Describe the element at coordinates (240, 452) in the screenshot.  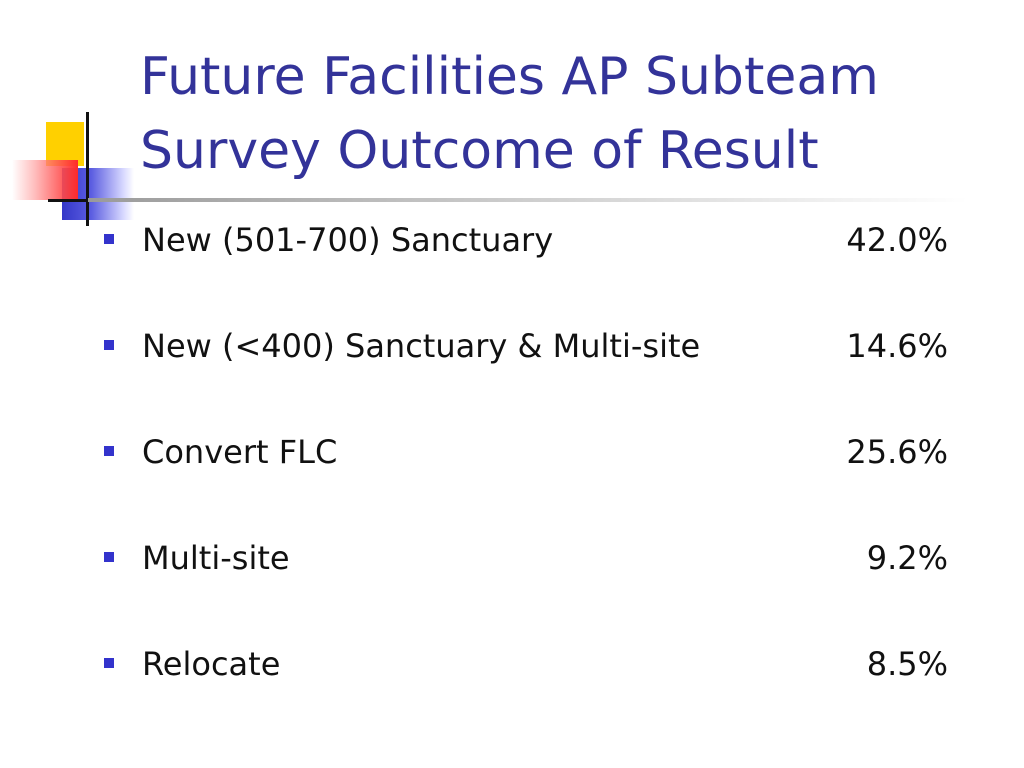
I see `item-label: Convert FLC` at that location.